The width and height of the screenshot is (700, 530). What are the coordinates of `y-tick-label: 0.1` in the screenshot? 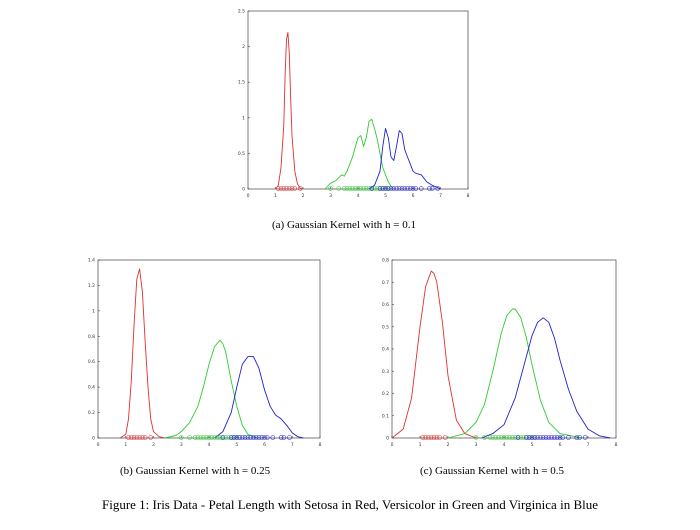 It's located at (385, 416).